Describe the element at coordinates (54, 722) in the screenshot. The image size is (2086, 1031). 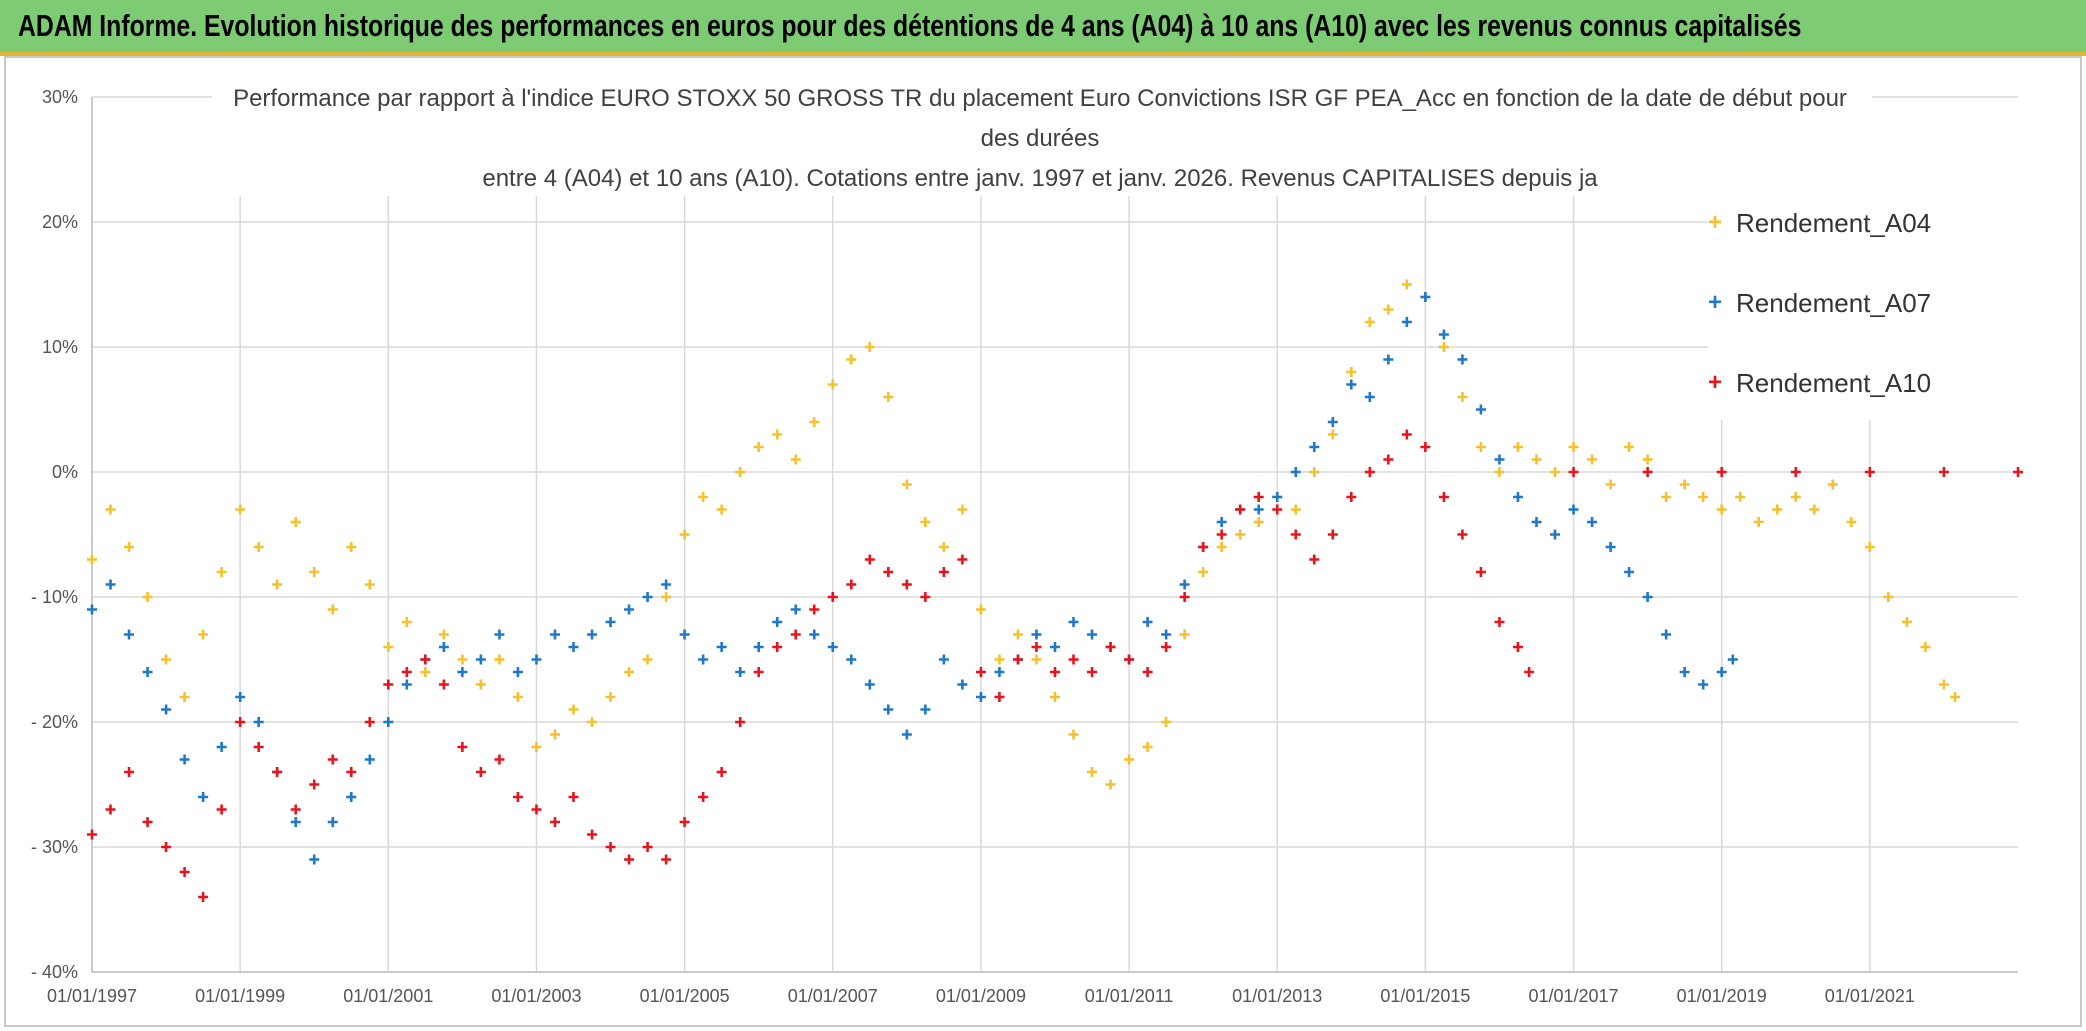
I see `y-tick-label: - 20%` at that location.